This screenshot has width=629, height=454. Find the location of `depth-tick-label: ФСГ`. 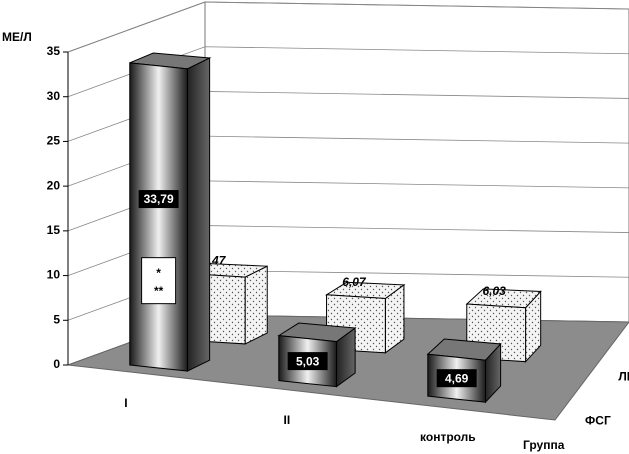

depth-tick-label: ФСГ is located at coordinates (598, 421).